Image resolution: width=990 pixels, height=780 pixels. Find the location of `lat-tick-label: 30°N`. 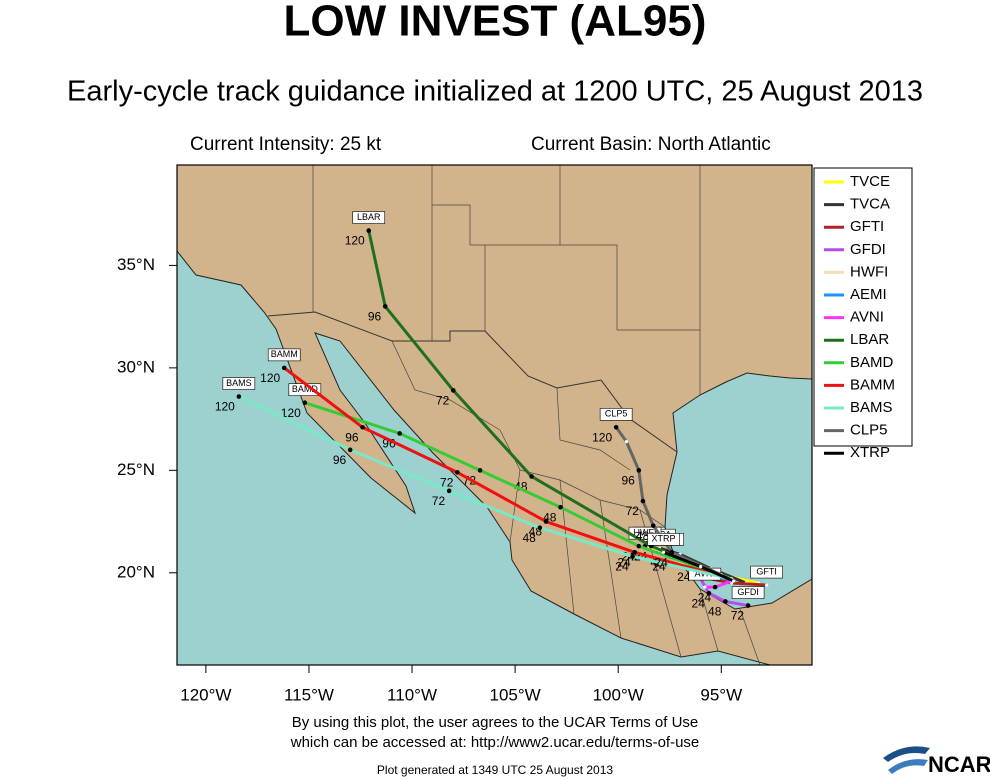

lat-tick-label: 30°N is located at coordinates (136, 366).